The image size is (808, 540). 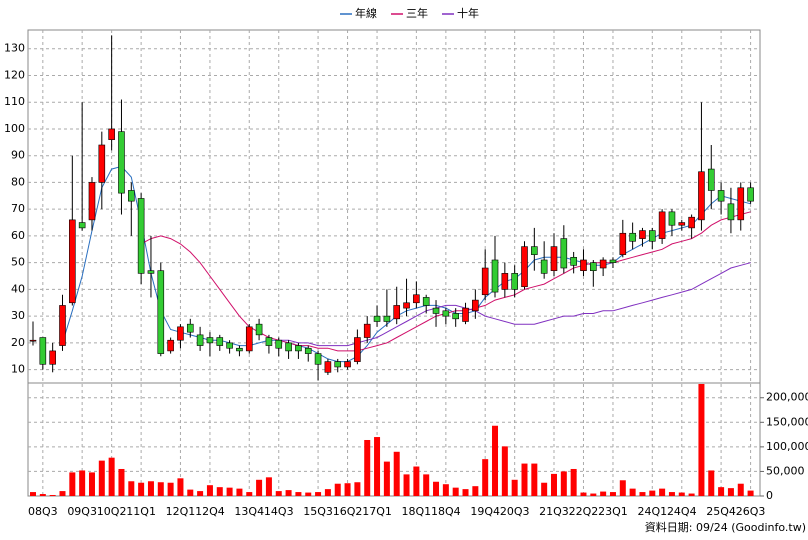 What do you see at coordinates (721, 511) in the screenshot?
I see `x-tick-label: 25Q4` at bounding box center [721, 511].